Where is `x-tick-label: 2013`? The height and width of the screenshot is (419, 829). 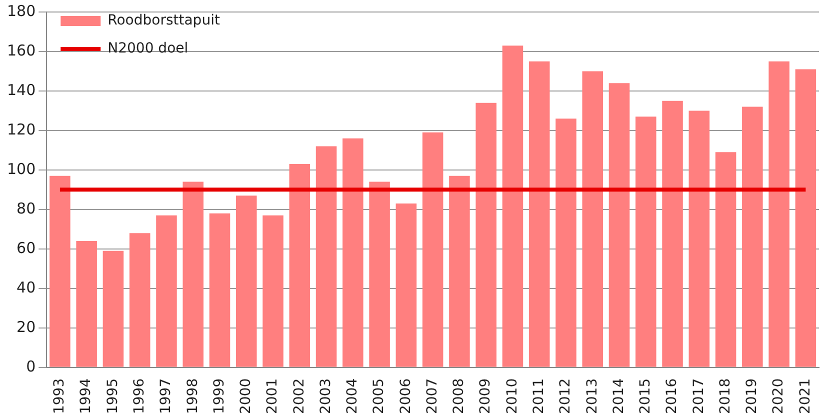
x-tick-label: 2013 is located at coordinates (592, 396).